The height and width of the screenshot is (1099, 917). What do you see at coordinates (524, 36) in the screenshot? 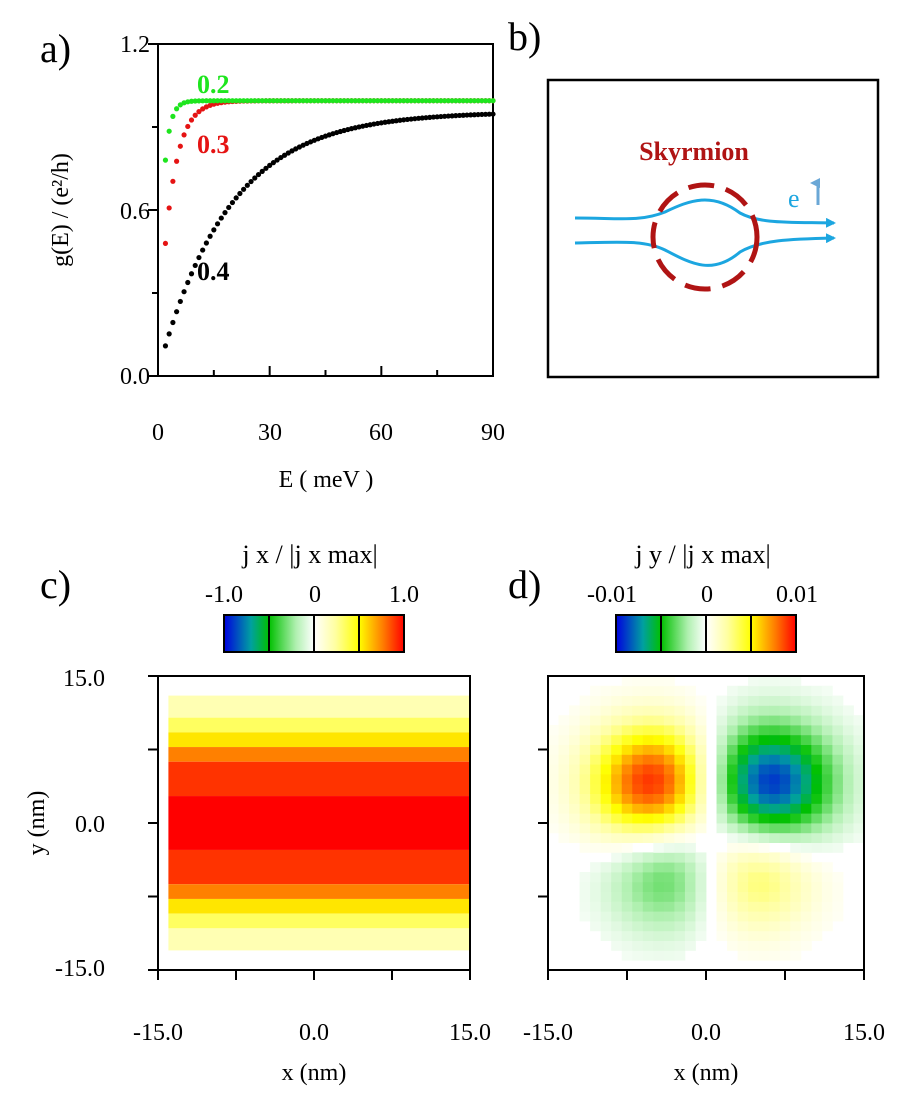
I see `panel-b-label: b)` at bounding box center [524, 36].